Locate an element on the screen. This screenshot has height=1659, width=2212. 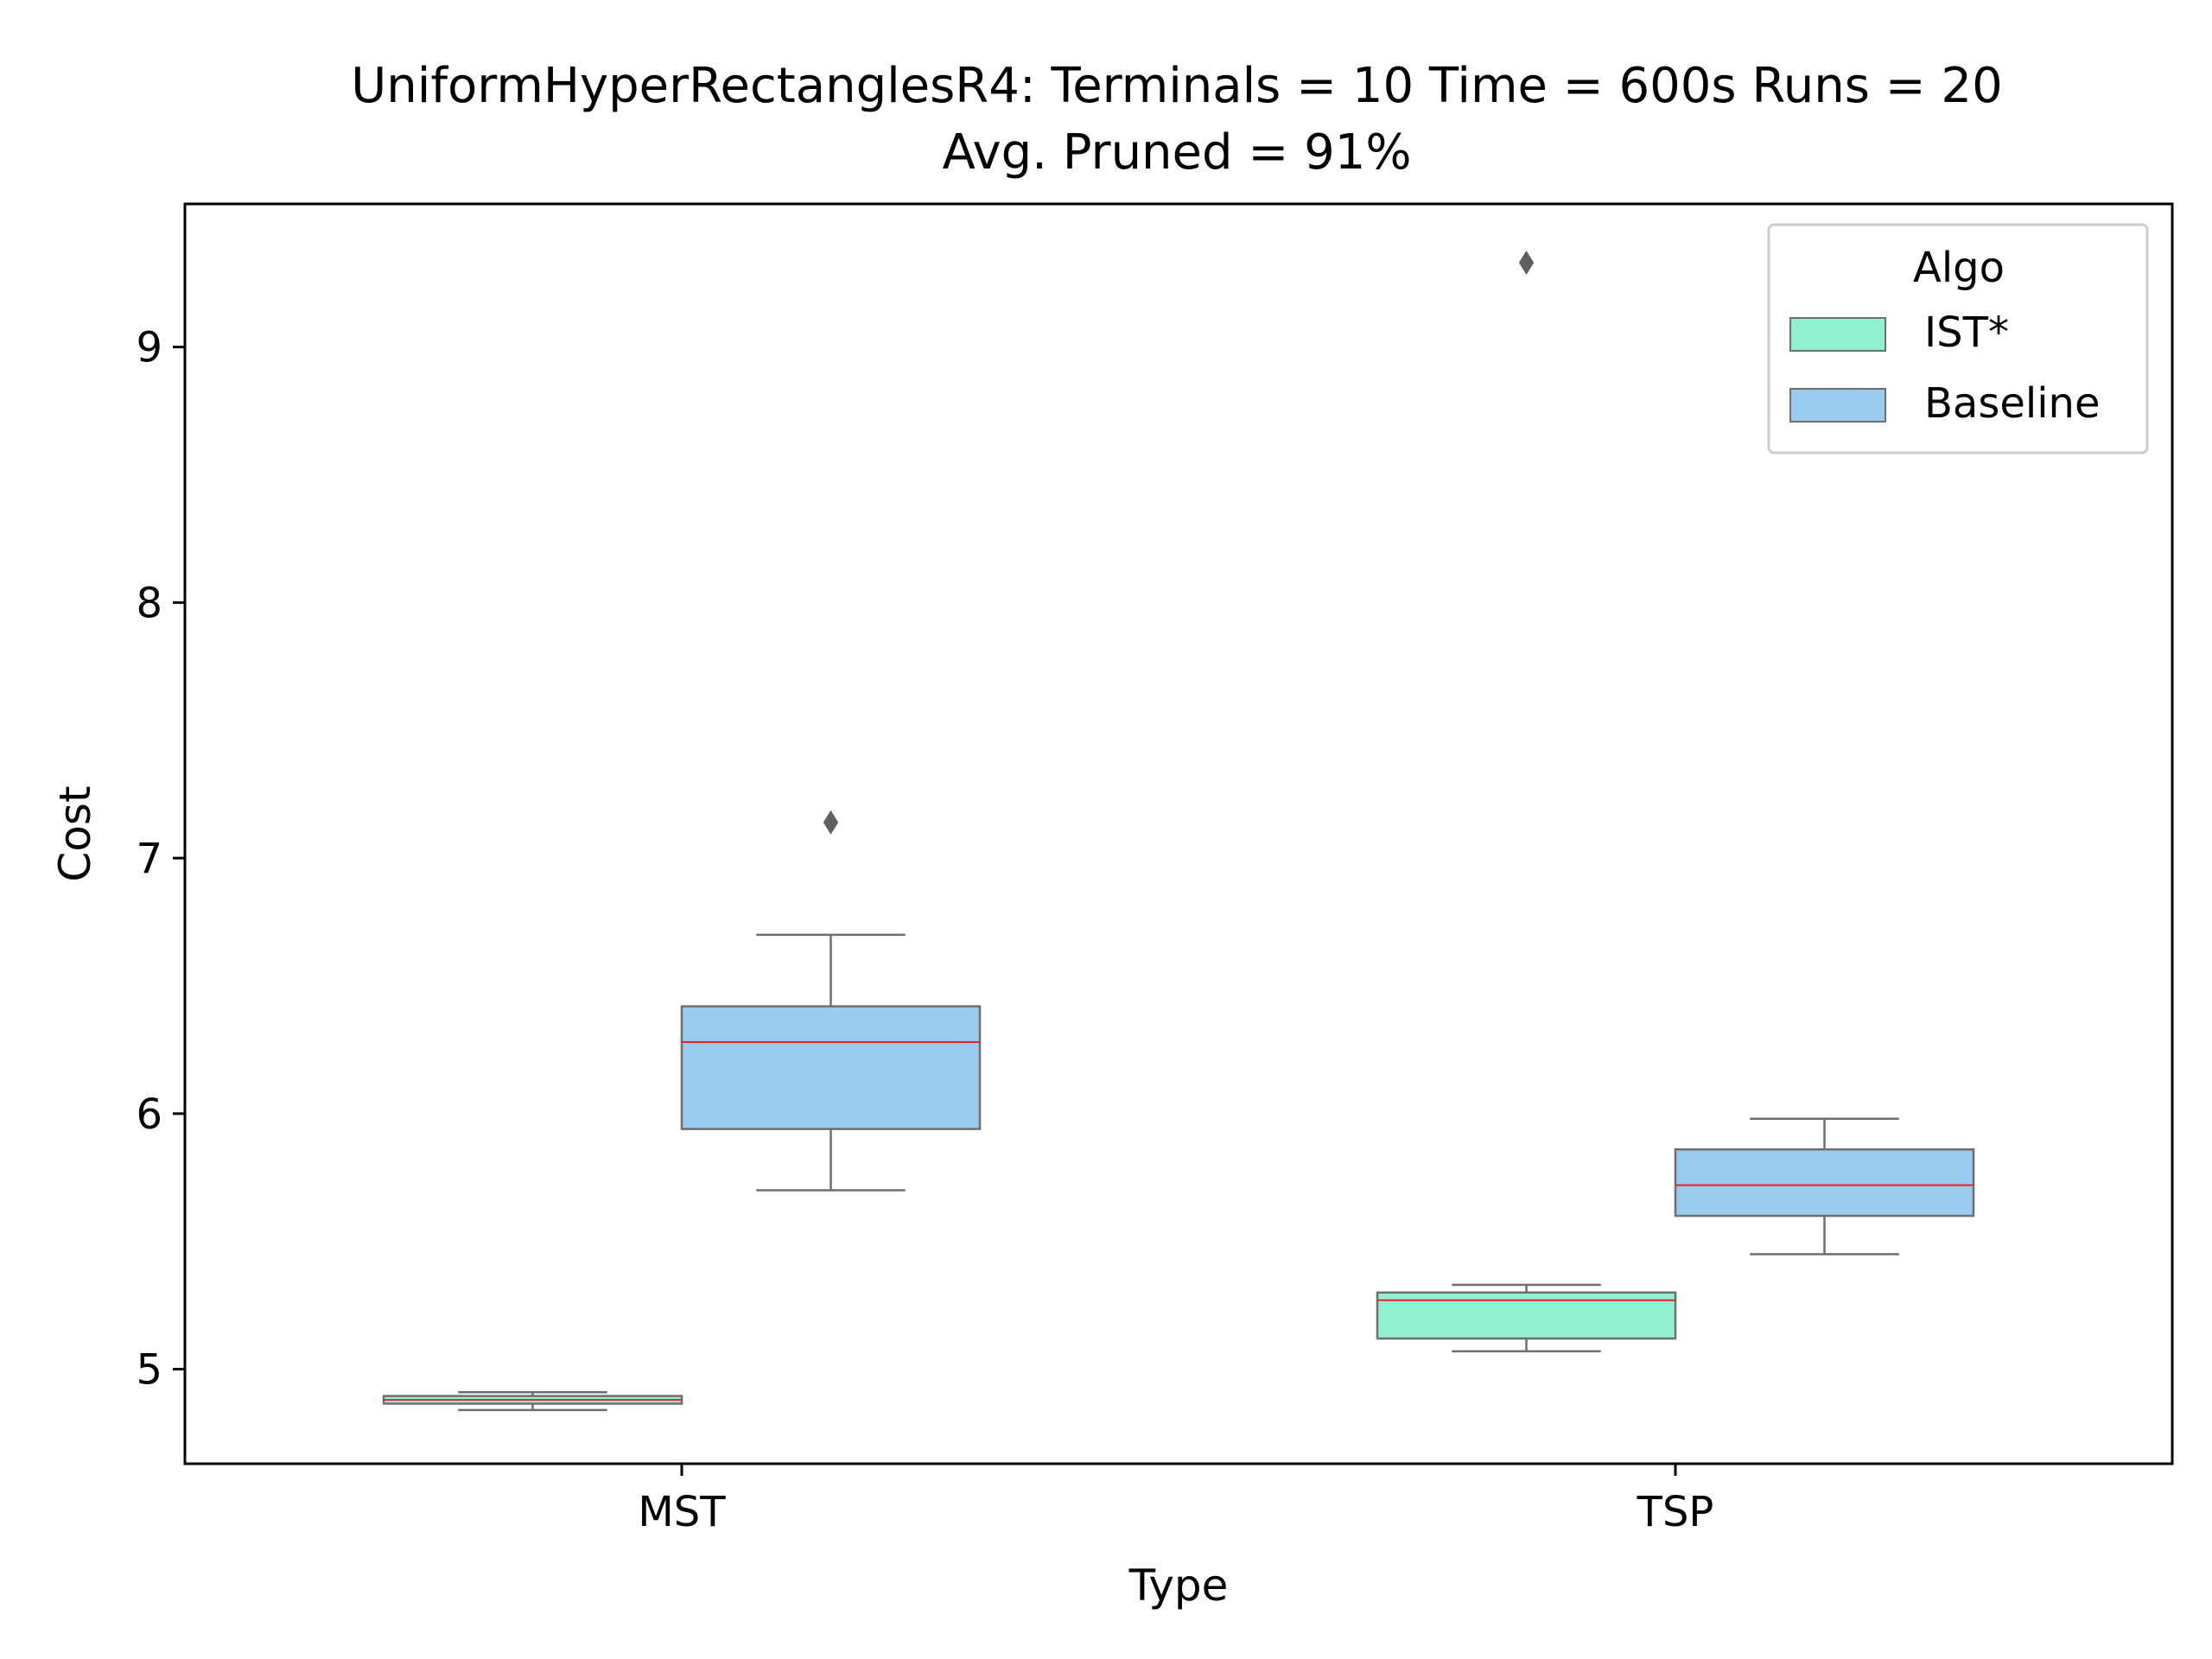
x-tick-label-tsp: TSP is located at coordinates (1675, 1512).